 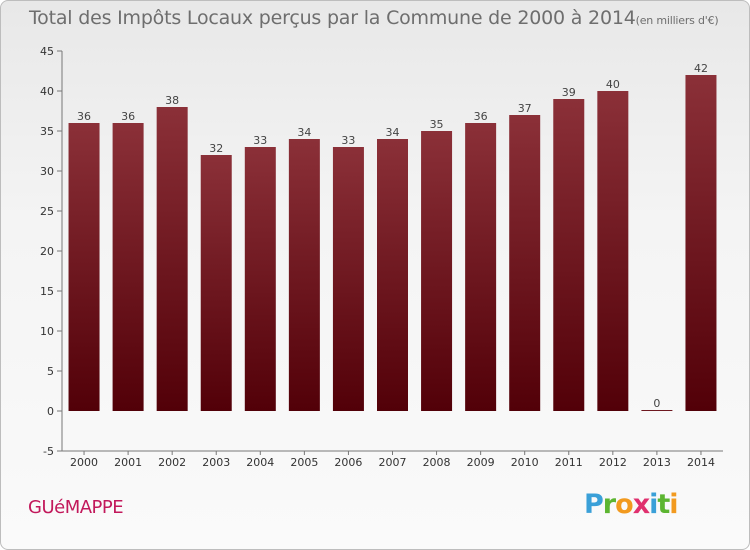 I want to click on y-tick-label: 40, so click(x=47, y=91).